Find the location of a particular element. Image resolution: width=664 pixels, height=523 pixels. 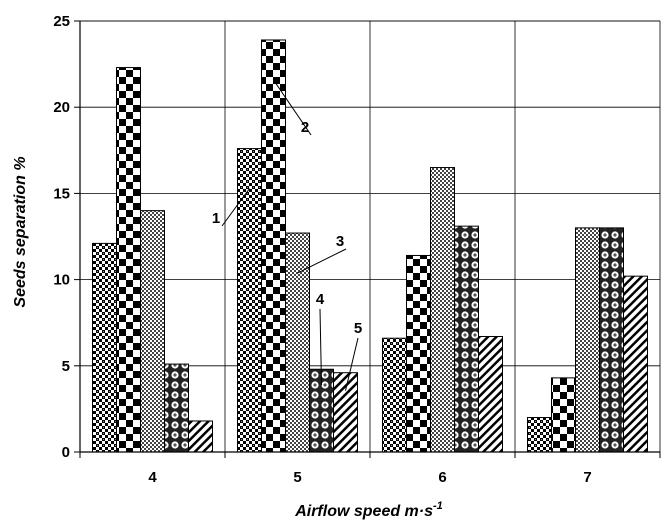

annotation-label-4: 4 is located at coordinates (320, 299).